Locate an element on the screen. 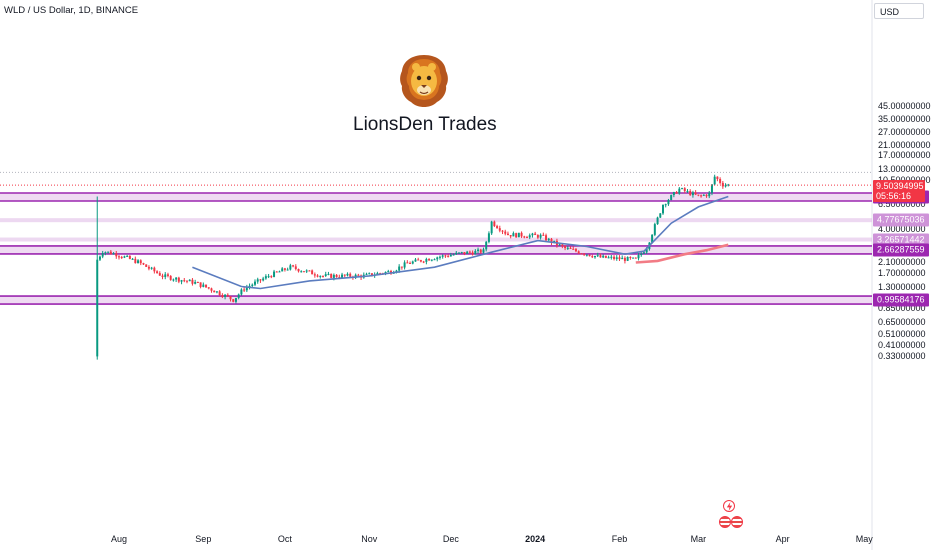 This screenshot has width=932, height=550. symbol-title: WLD / US Dollar, 1D, BINANCE is located at coordinates (71, 10).